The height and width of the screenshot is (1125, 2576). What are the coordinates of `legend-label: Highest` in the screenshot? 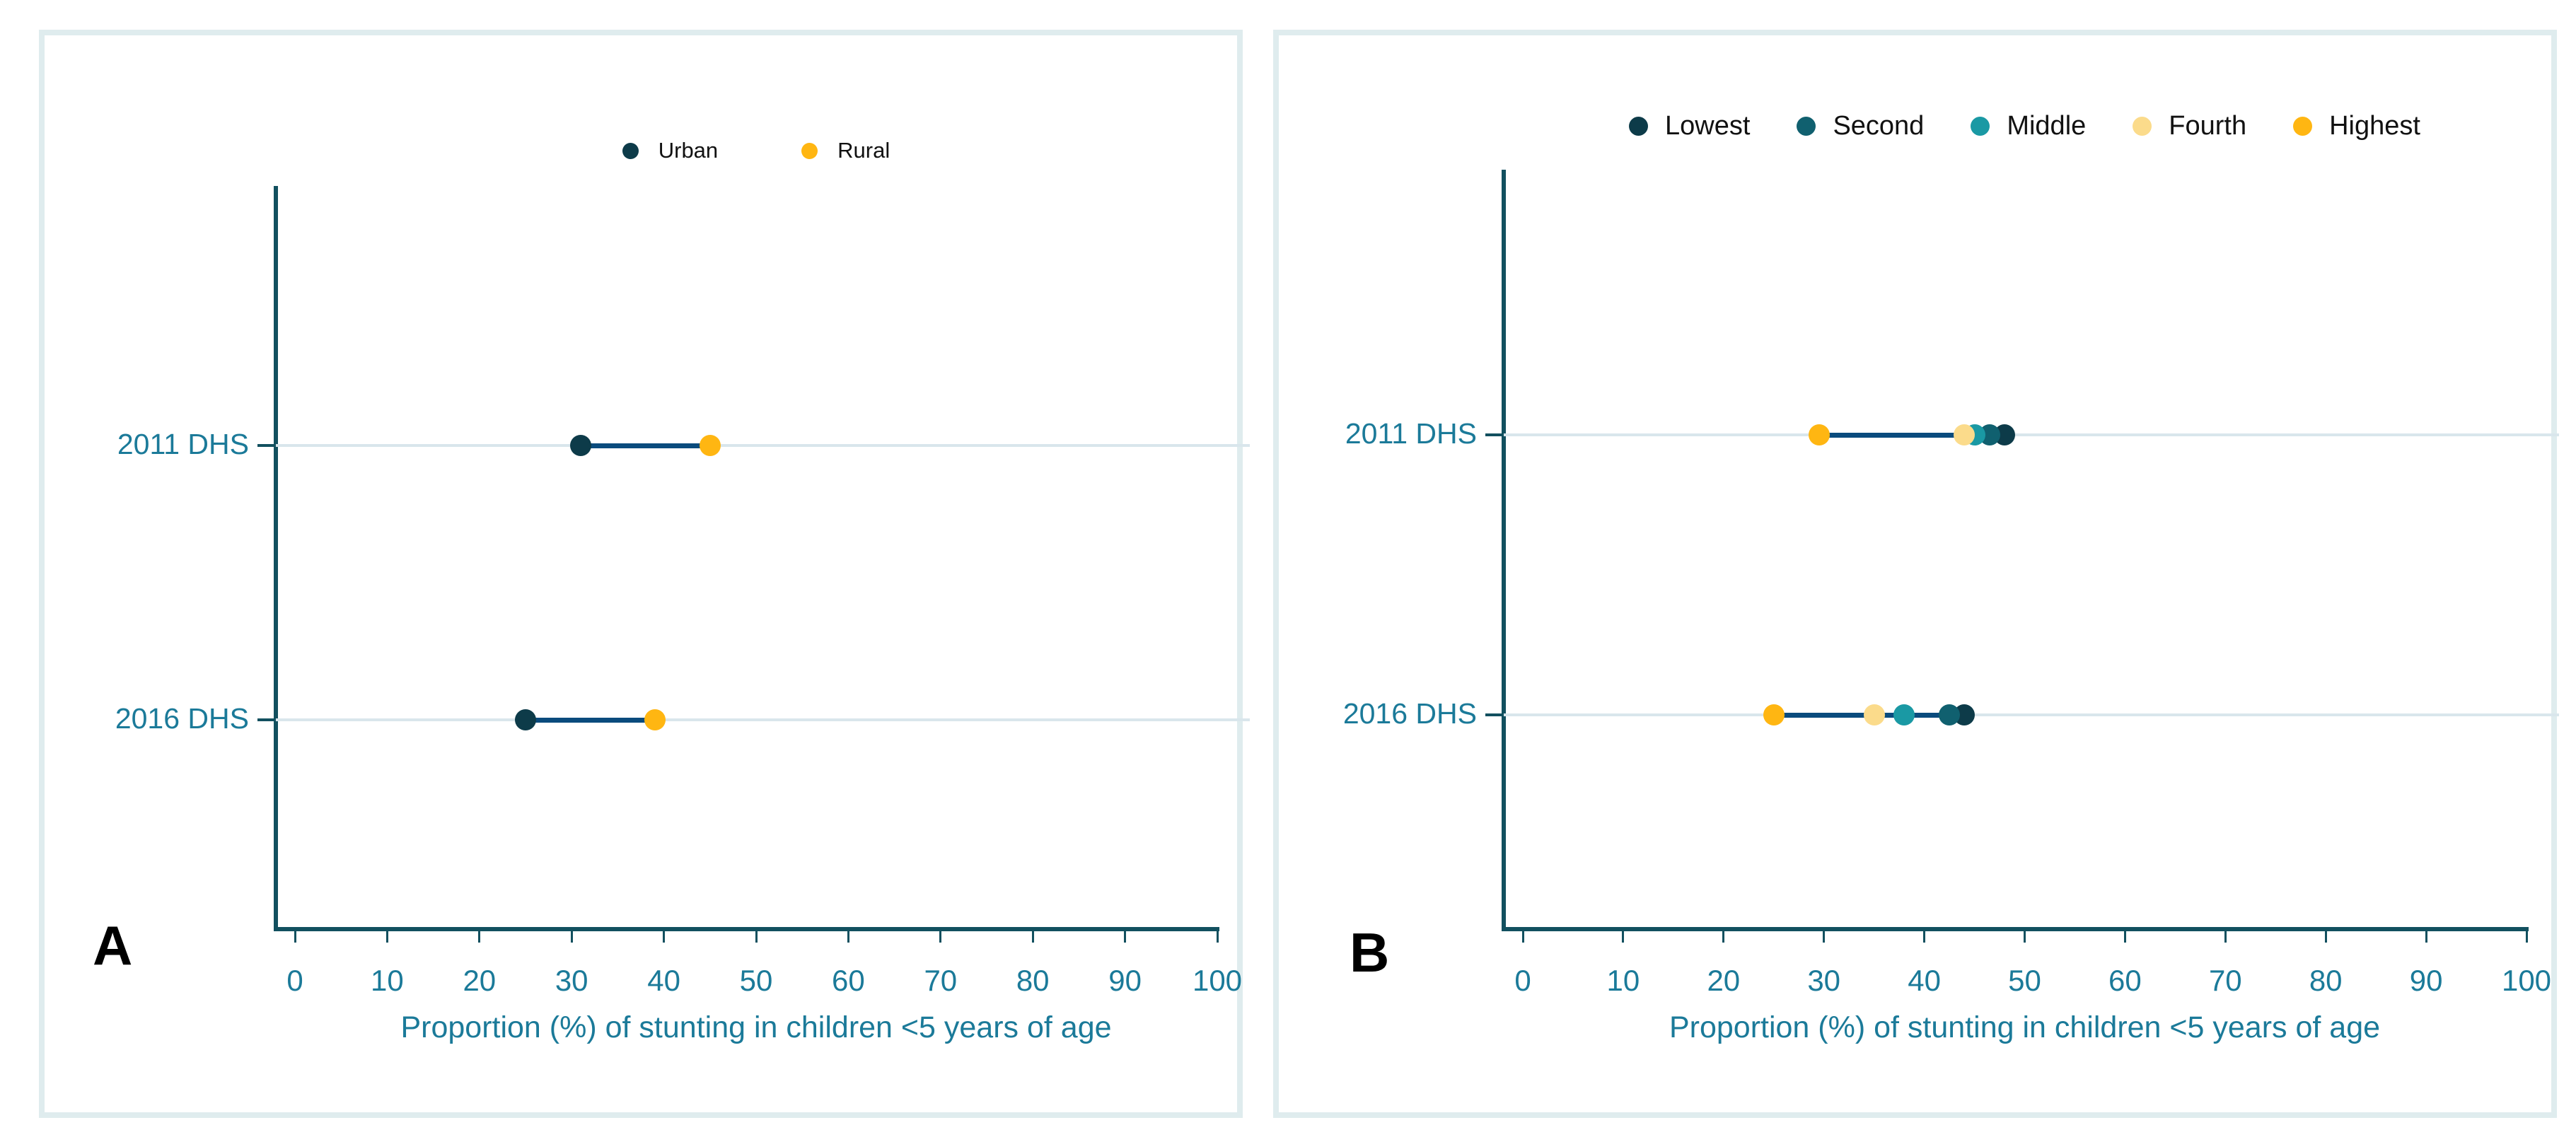 It's located at (2374, 125).